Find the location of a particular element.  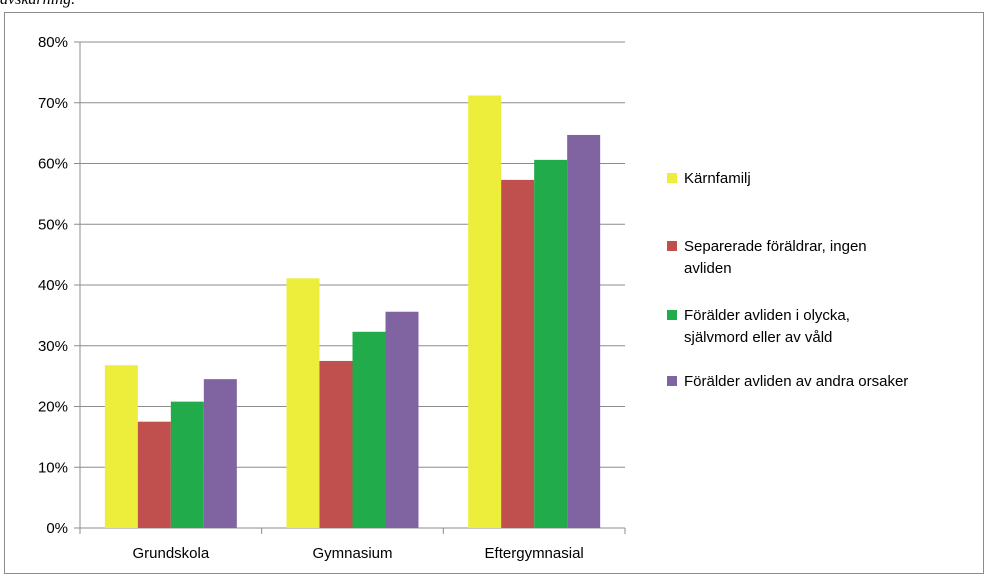

x-tick-label: Grundskola is located at coordinates (170, 553).